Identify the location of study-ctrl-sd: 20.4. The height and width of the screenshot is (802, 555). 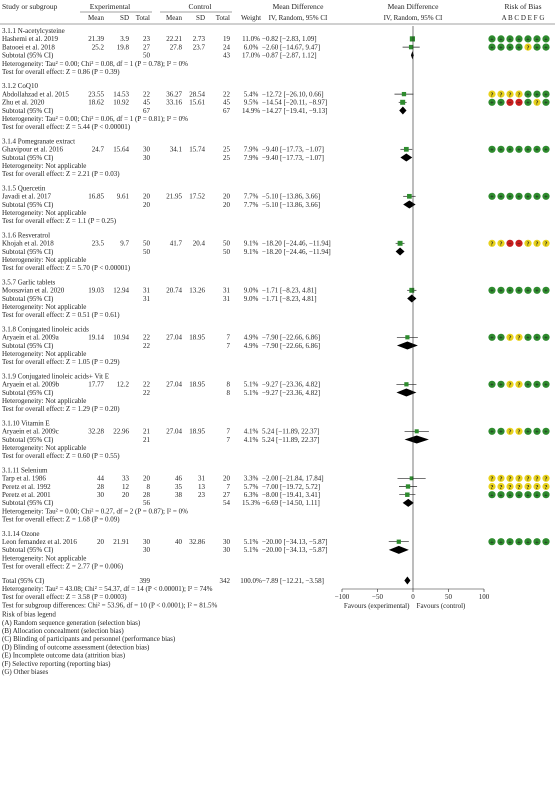
(199, 244).